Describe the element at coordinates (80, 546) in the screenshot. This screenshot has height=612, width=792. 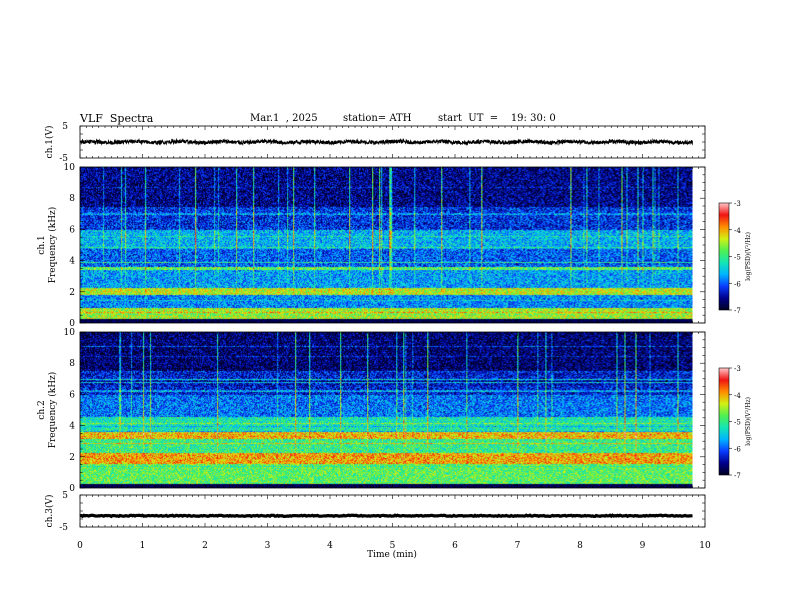
I see `x-tick-label: 0` at that location.